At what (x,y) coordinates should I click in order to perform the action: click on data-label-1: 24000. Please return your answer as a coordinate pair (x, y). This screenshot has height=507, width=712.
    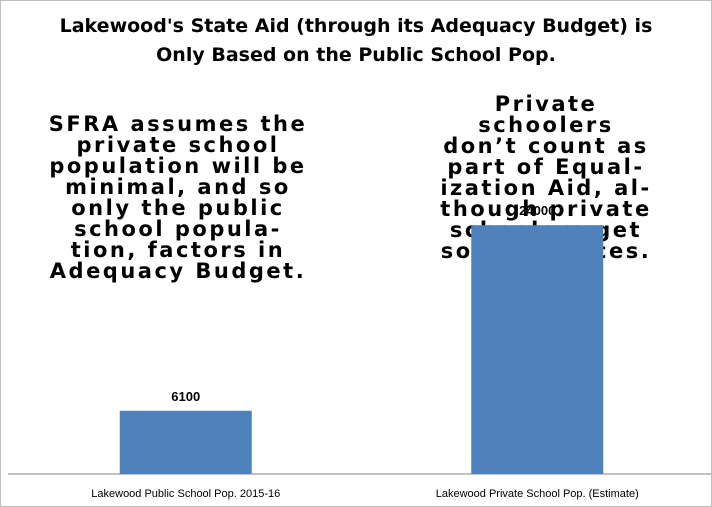
    Looking at the image, I should click on (537, 210).